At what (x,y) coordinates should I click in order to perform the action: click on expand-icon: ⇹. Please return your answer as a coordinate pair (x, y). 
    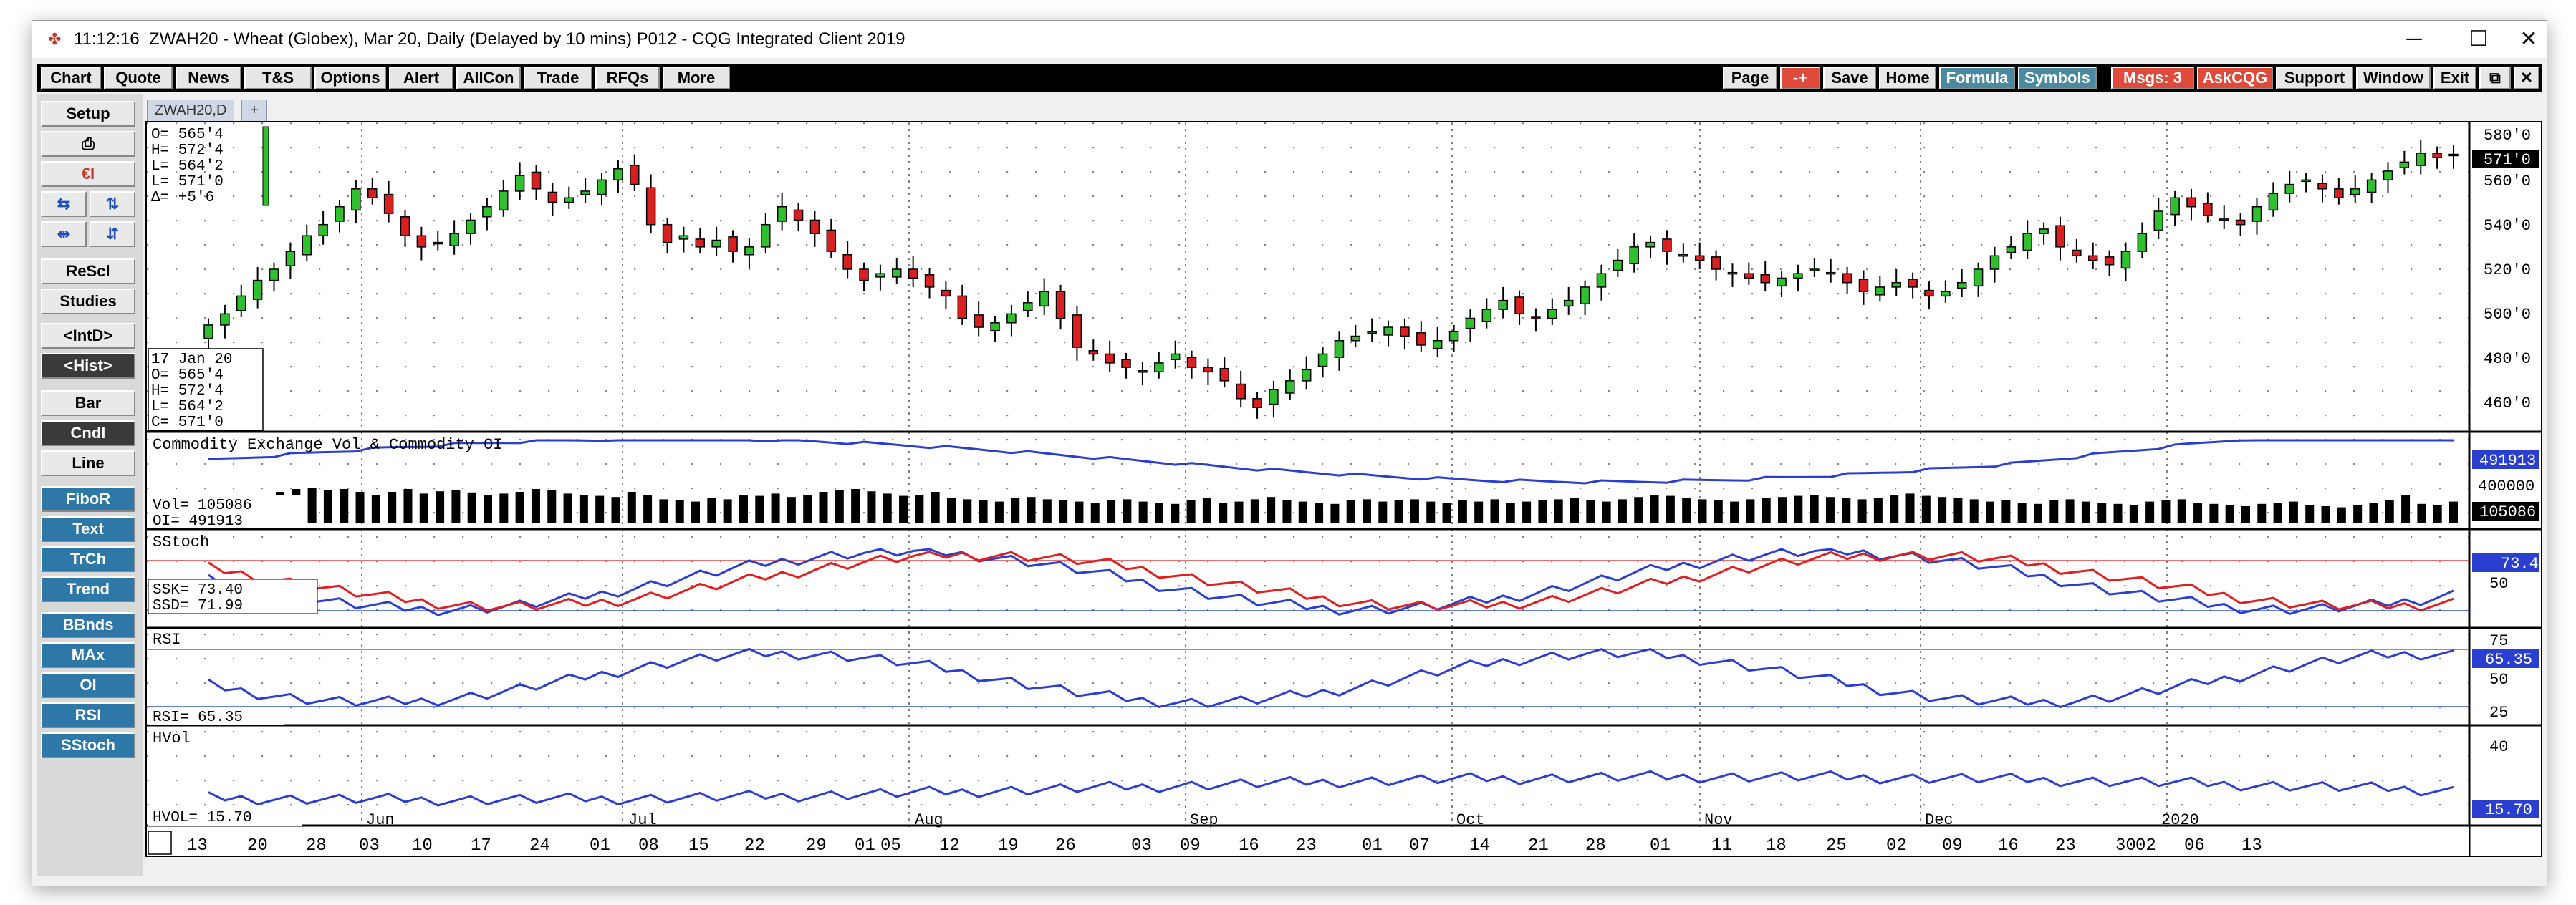
    Looking at the image, I should click on (64, 234).